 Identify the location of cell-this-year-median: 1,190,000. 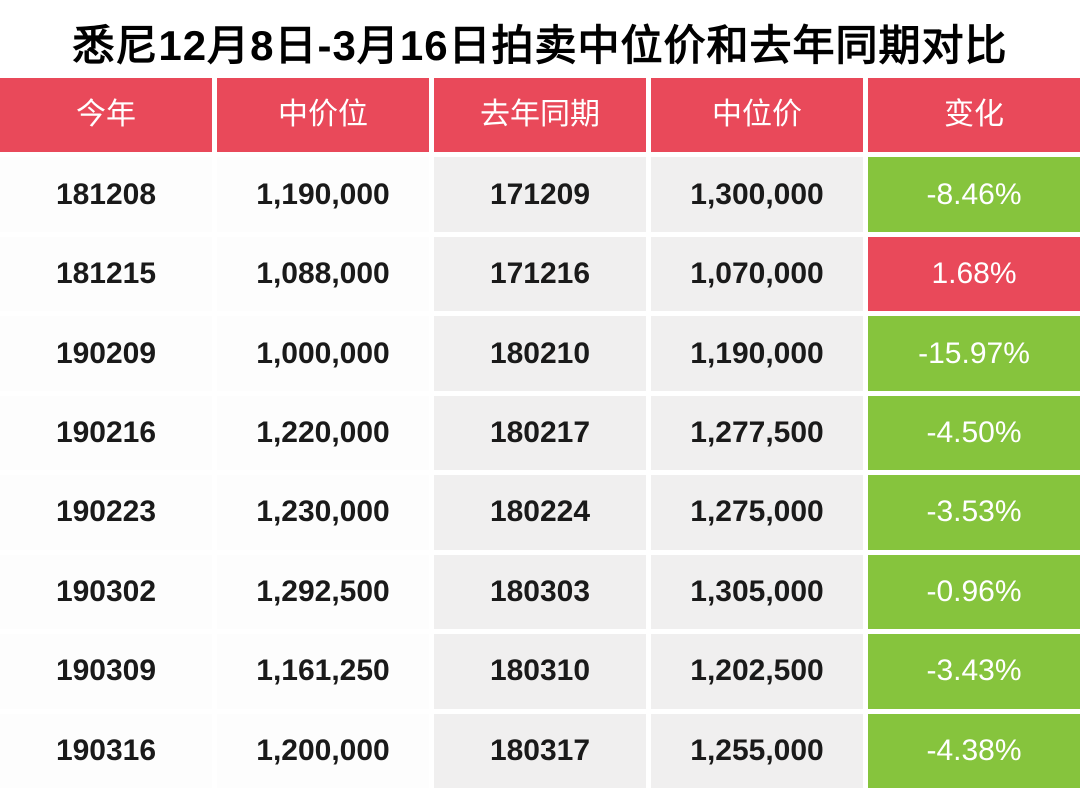
(323, 194).